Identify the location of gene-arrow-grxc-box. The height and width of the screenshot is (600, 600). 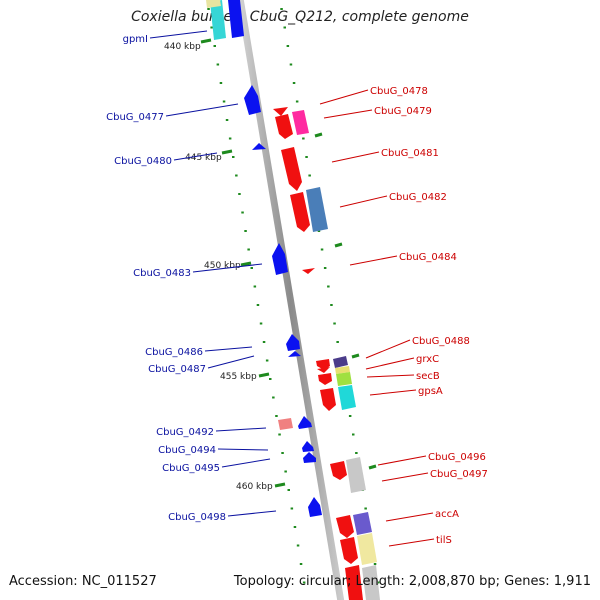
(342, 370).